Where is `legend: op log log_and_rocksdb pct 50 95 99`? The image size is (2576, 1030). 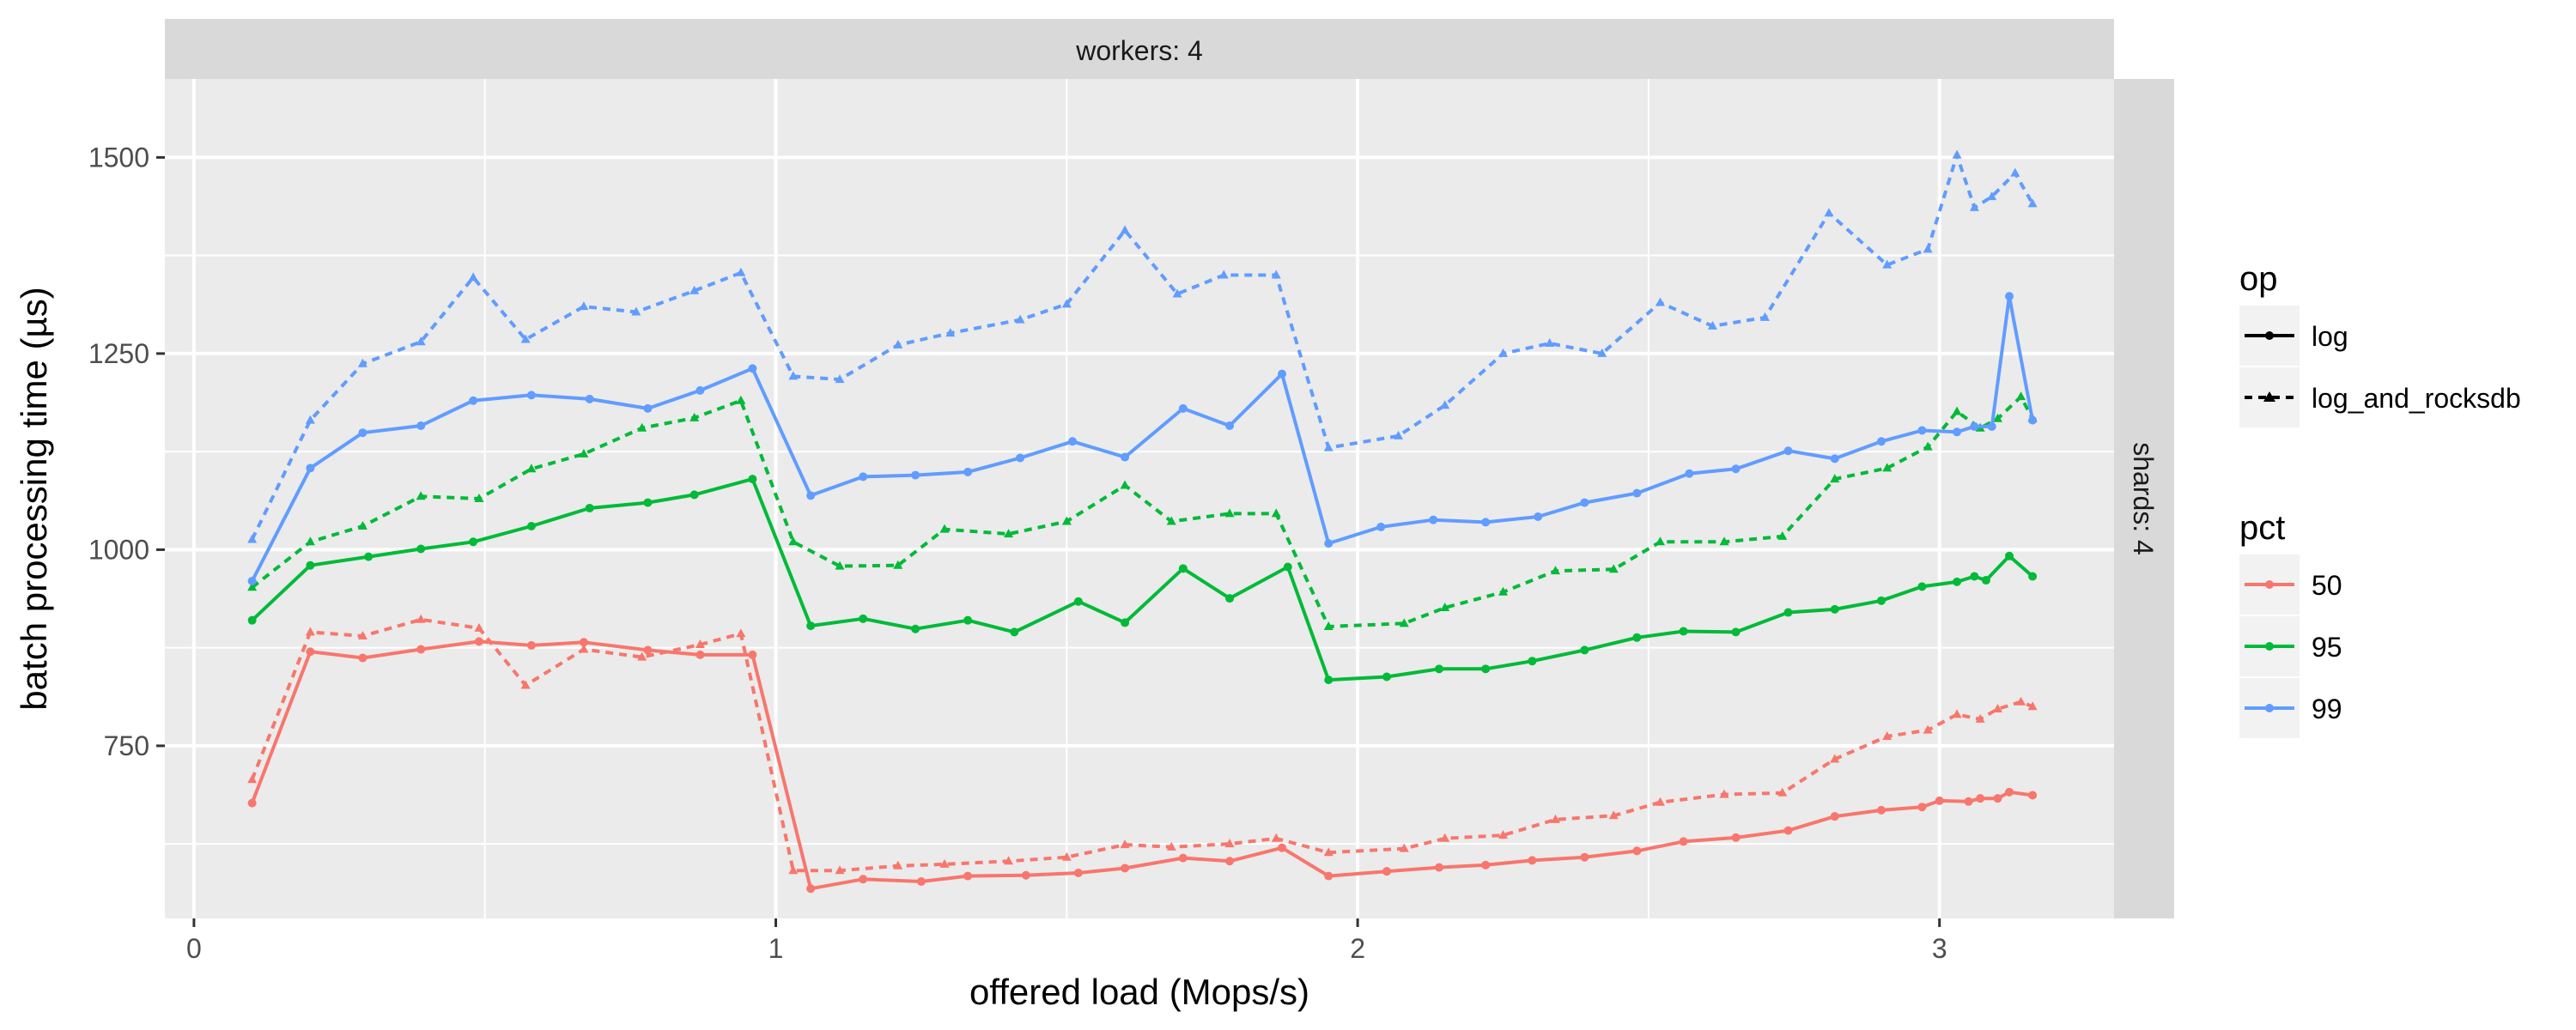
legend: op log log_and_rocksdb pct 50 95 99 is located at coordinates (2380, 499).